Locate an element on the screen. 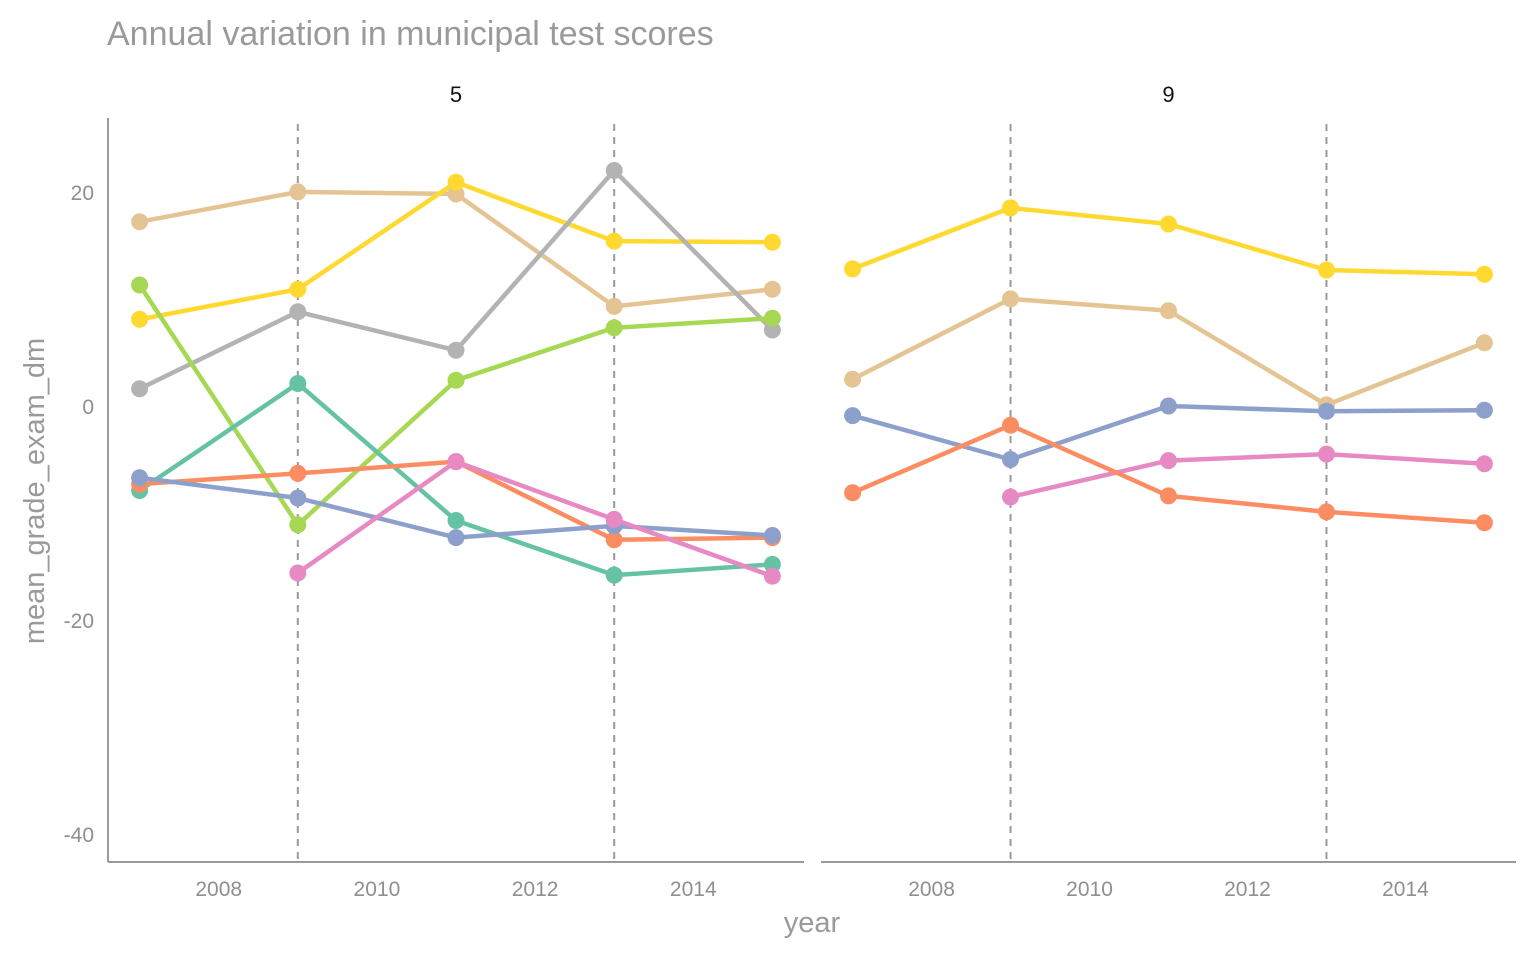  y-axis-title: mean_grade_exam_dm is located at coordinates (35, 491).